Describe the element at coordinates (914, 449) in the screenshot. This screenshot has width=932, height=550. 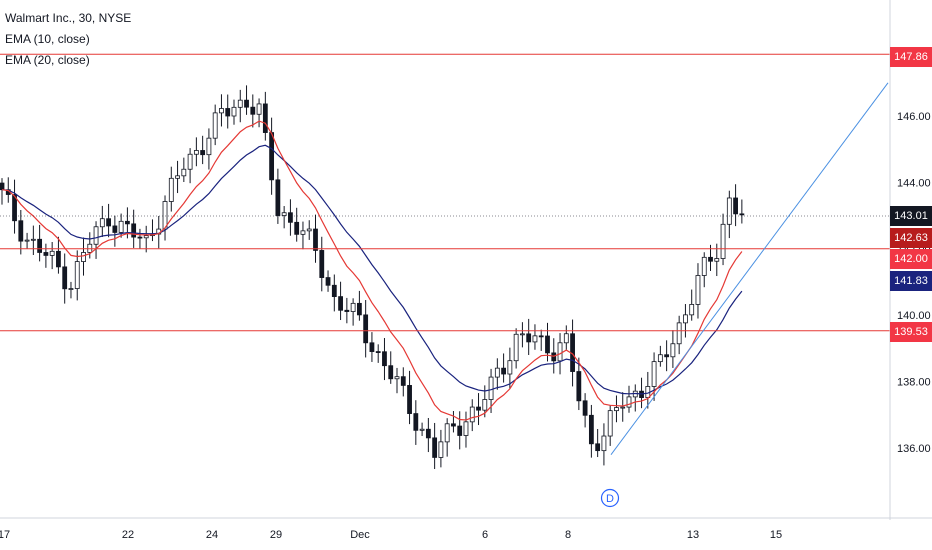
I see `price-tick-label: 136.00` at that location.